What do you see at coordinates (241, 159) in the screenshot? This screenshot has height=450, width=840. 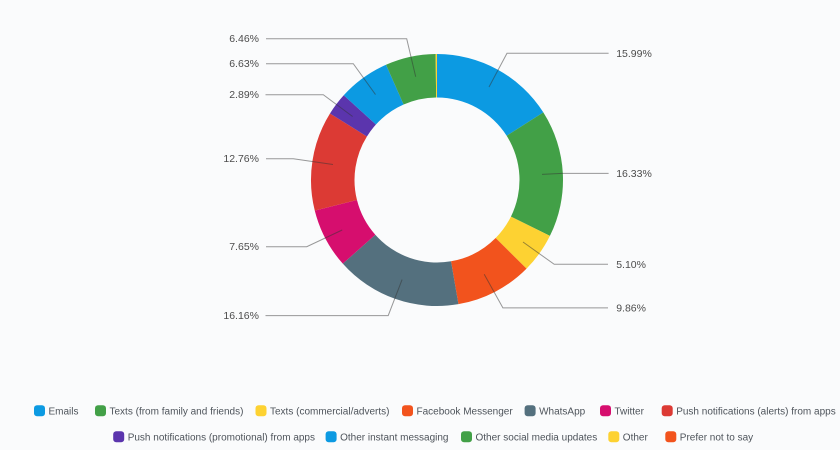 I see `svg-text: 12.76%` at bounding box center [241, 159].